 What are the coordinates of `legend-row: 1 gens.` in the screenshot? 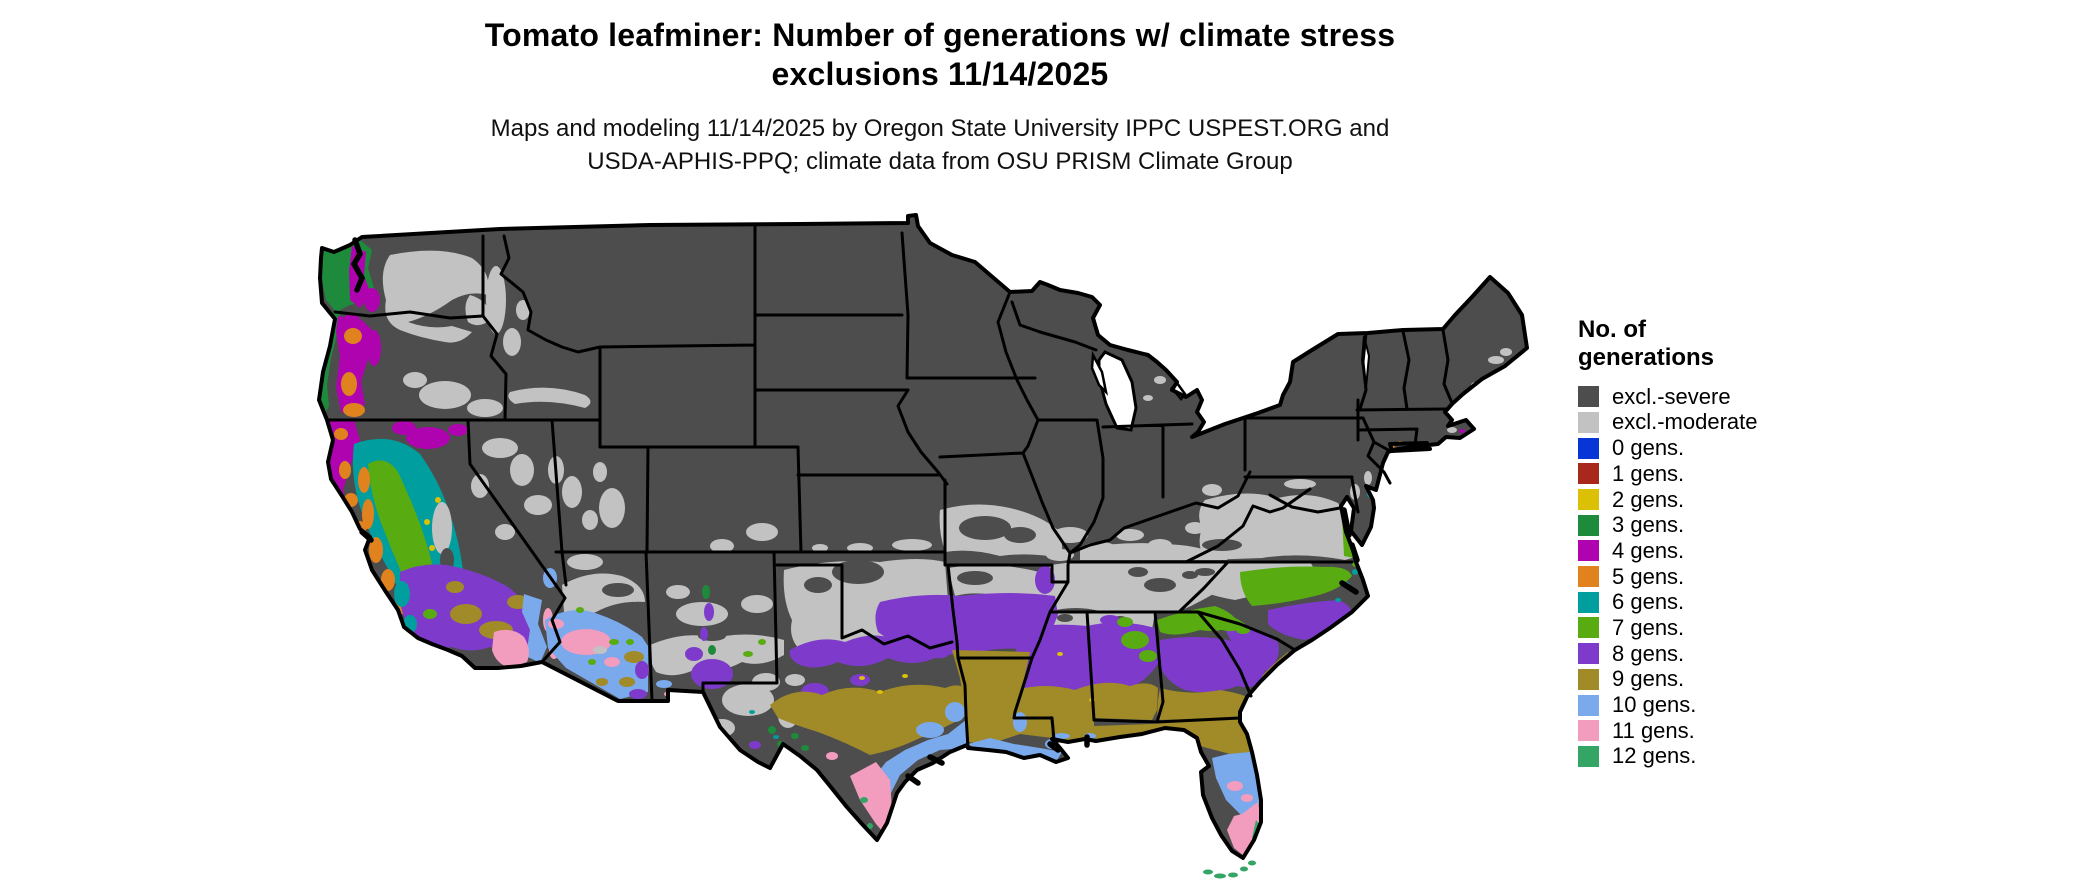 It's located at (1698, 473).